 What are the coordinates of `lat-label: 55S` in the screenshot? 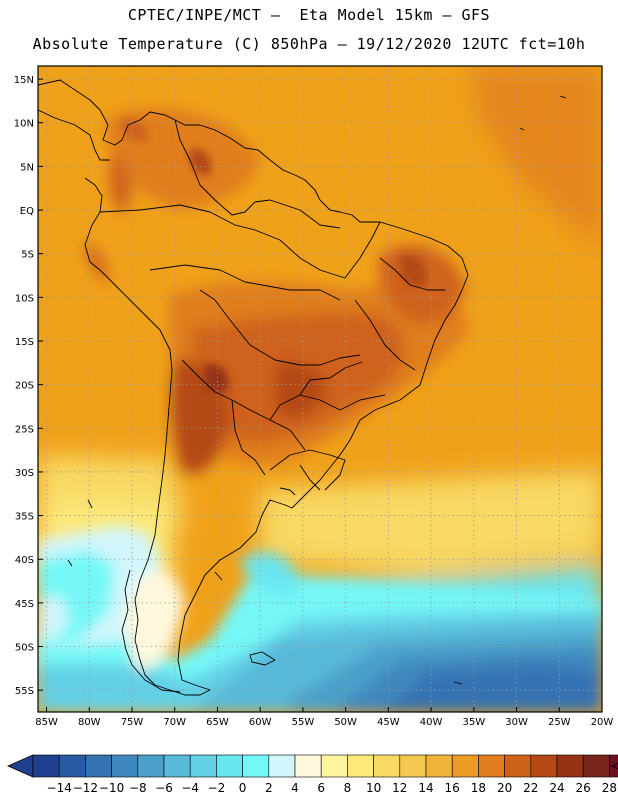 It's located at (24, 691).